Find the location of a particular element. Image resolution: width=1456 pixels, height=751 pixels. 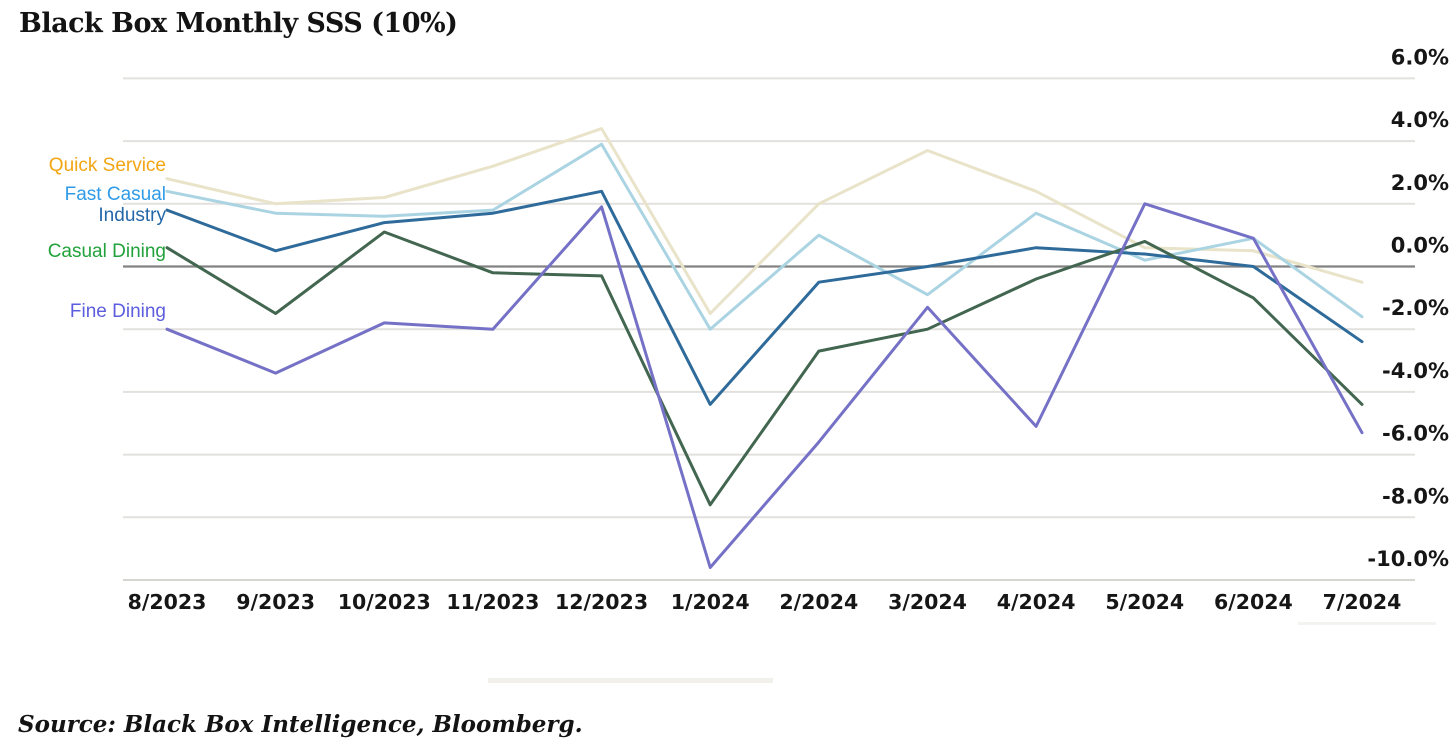

x-axis-tick-label: 5/2024 is located at coordinates (1144, 602).